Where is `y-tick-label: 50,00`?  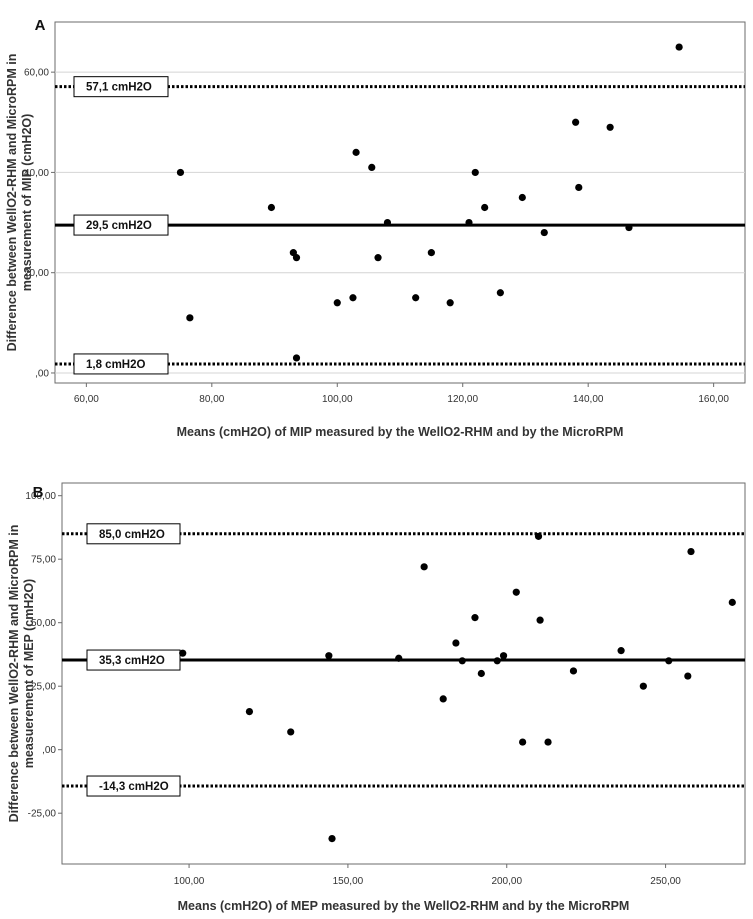 y-tick-label: 50,00 is located at coordinates (43, 623).